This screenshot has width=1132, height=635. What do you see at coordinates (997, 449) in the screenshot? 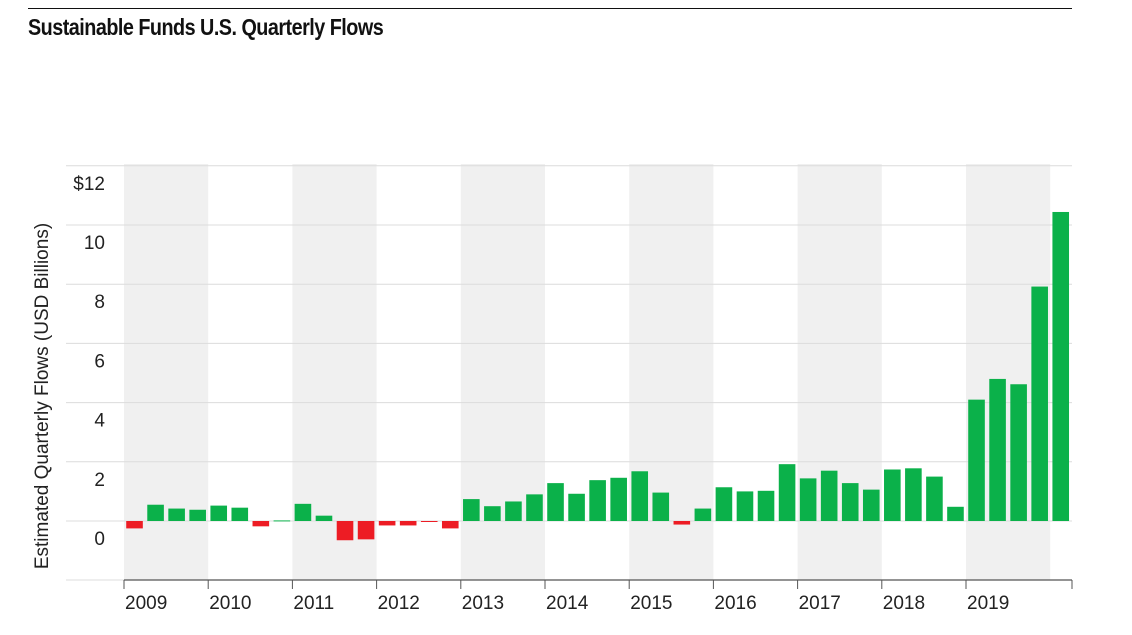
I see `bar-2019-Q2` at bounding box center [997, 449].